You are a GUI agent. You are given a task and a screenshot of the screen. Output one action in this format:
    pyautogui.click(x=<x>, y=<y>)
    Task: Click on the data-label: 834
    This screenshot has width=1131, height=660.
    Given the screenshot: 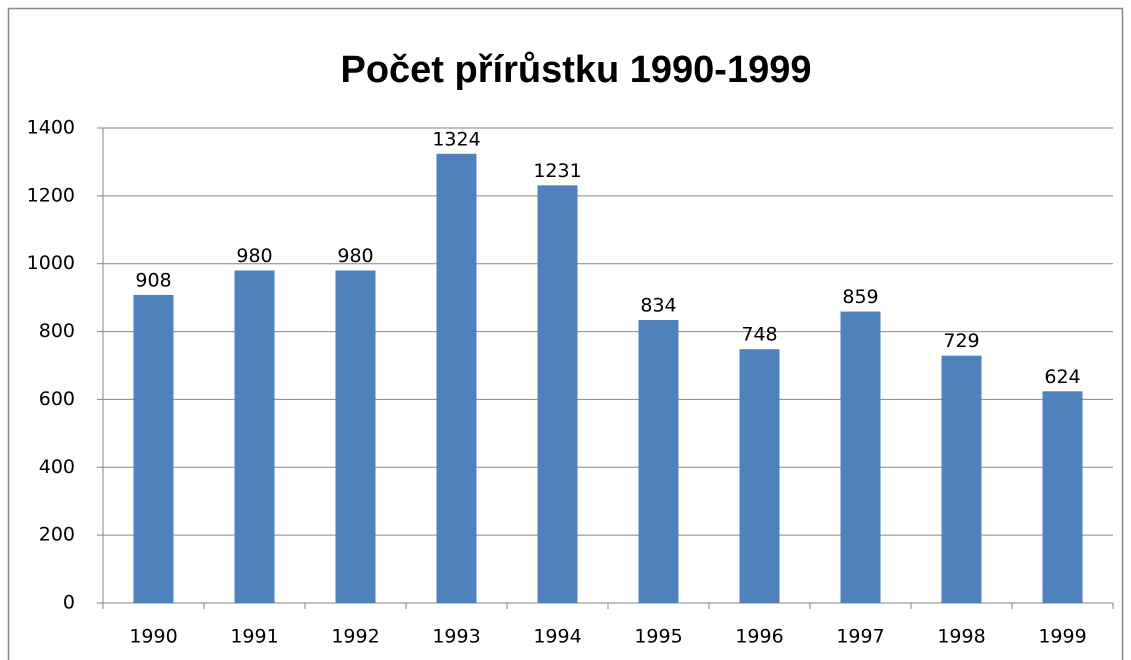 What is the action you would take?
    pyautogui.click(x=658, y=306)
    